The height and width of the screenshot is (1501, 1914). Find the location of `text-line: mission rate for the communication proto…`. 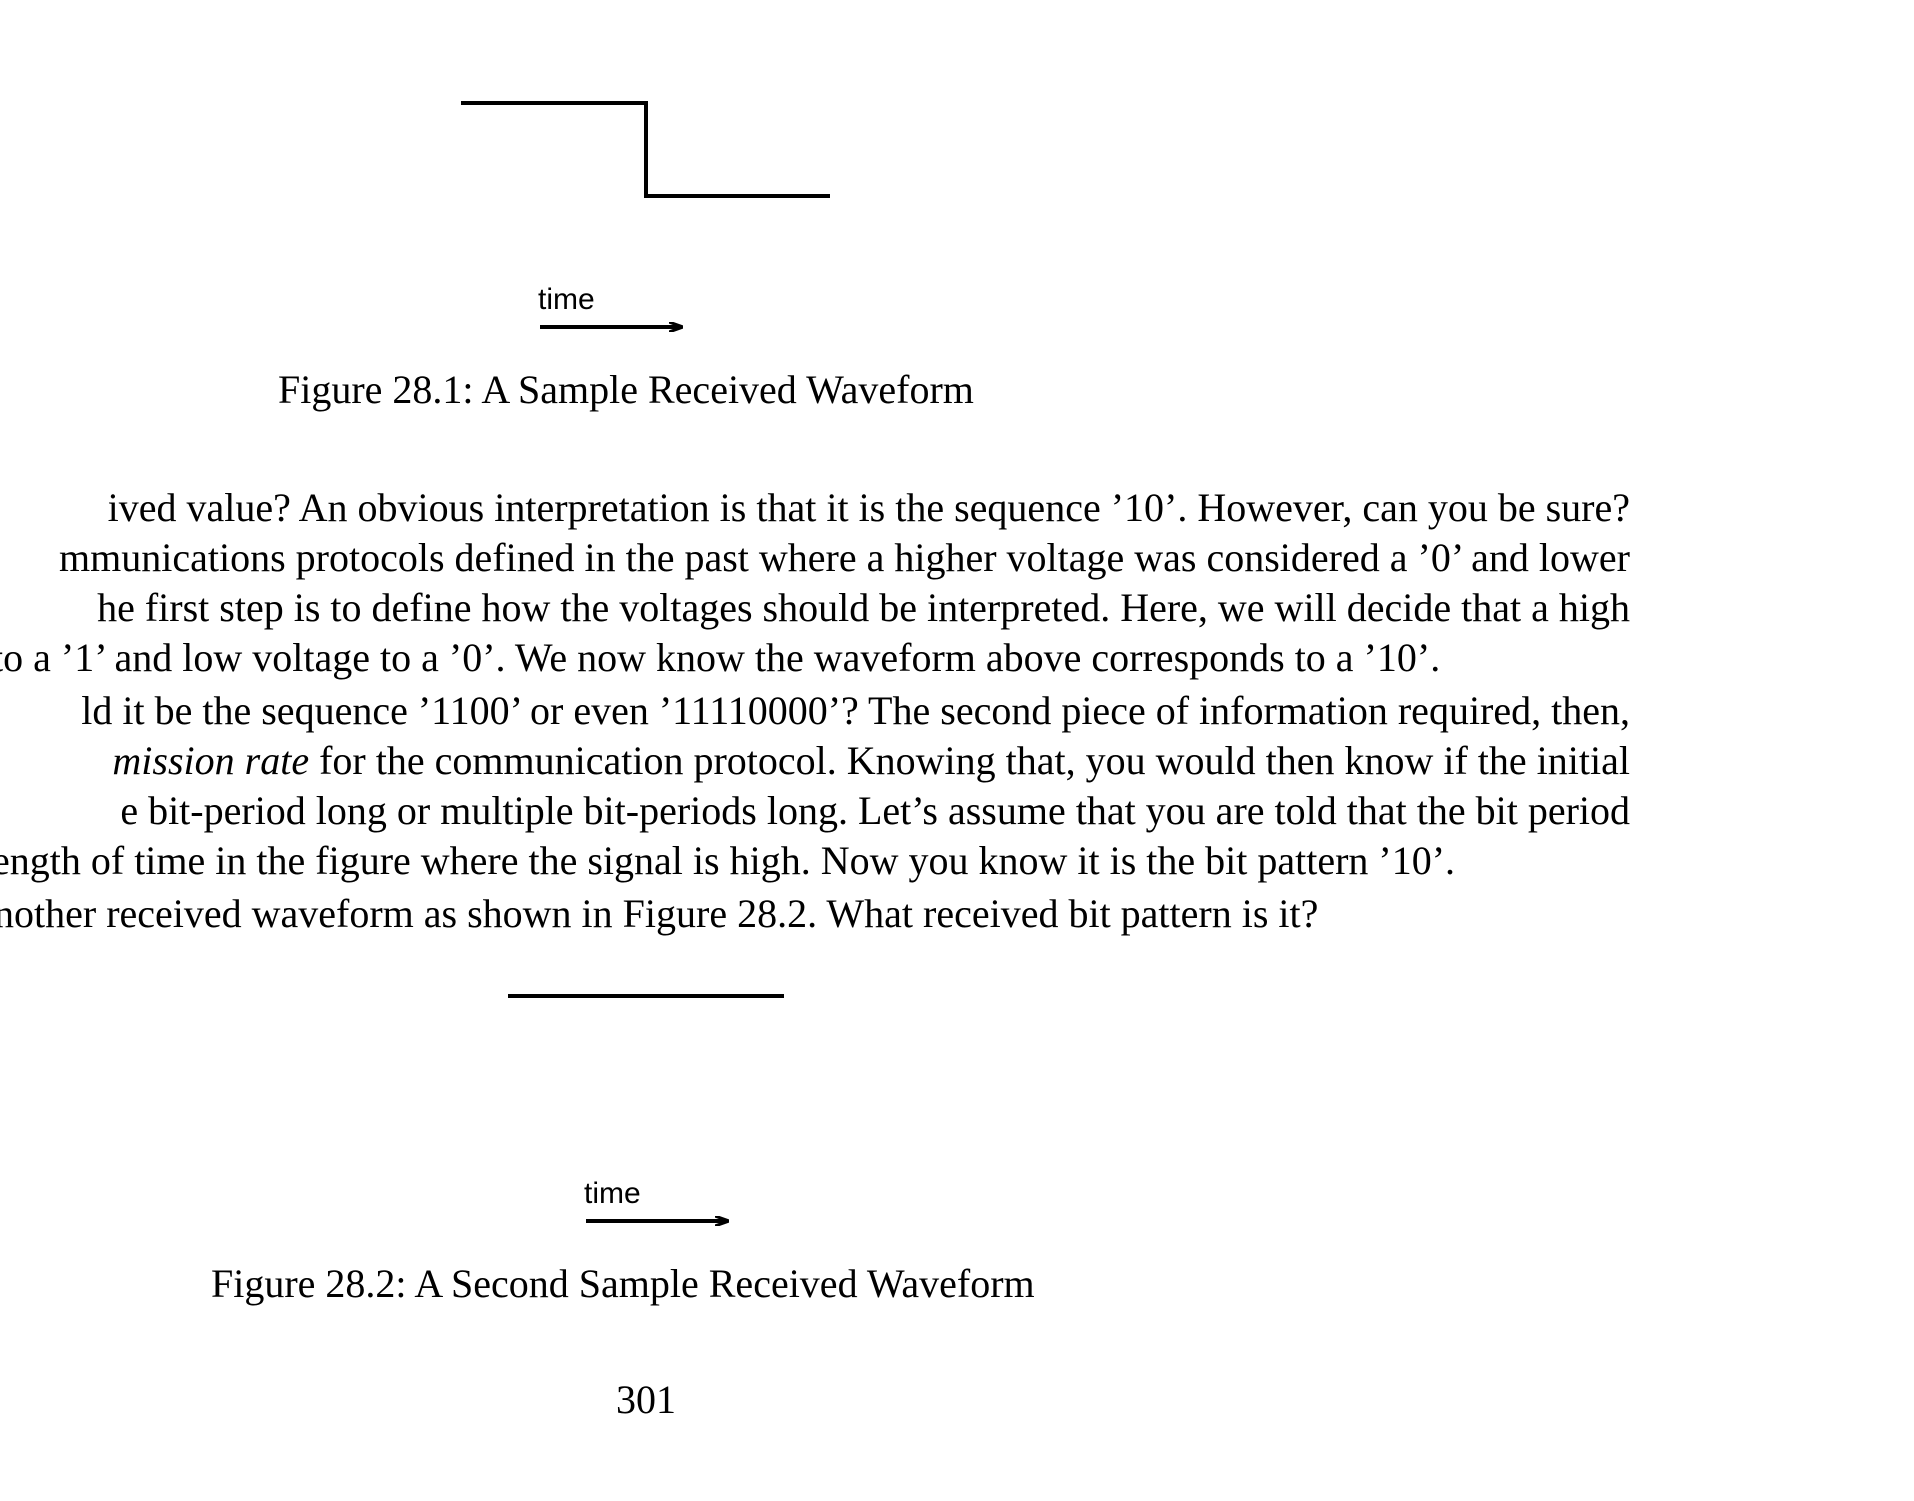

text-line: mission rate for the communication proto… is located at coordinates (815, 761).